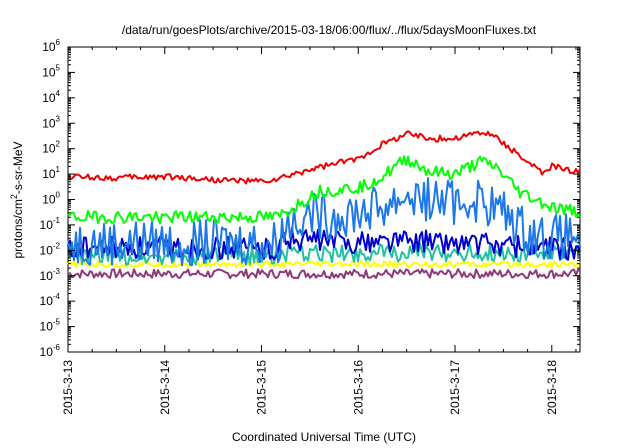  Describe the element at coordinates (57, 245) in the screenshot. I see `y-tick-exponent: -2` at that location.